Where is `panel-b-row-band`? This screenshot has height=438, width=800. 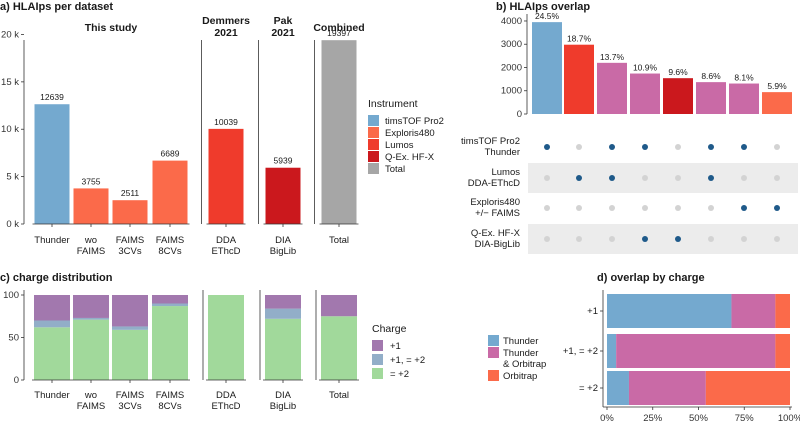
panel-b-row-band is located at coordinates (663, 239).